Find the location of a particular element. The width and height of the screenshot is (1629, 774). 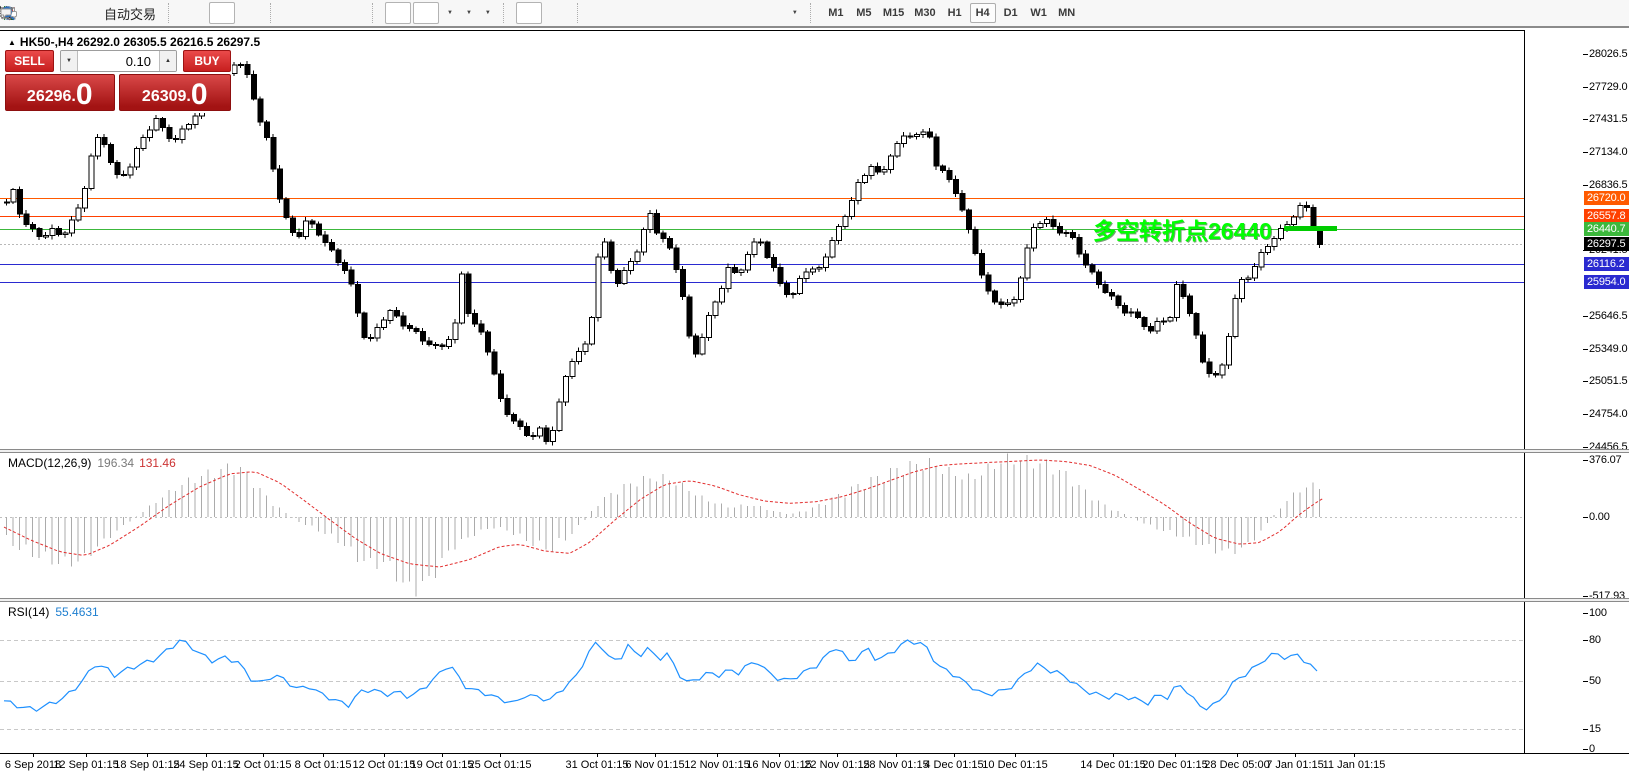

time-tick-label: 28 Dec 05:00 is located at coordinates (1237, 765).